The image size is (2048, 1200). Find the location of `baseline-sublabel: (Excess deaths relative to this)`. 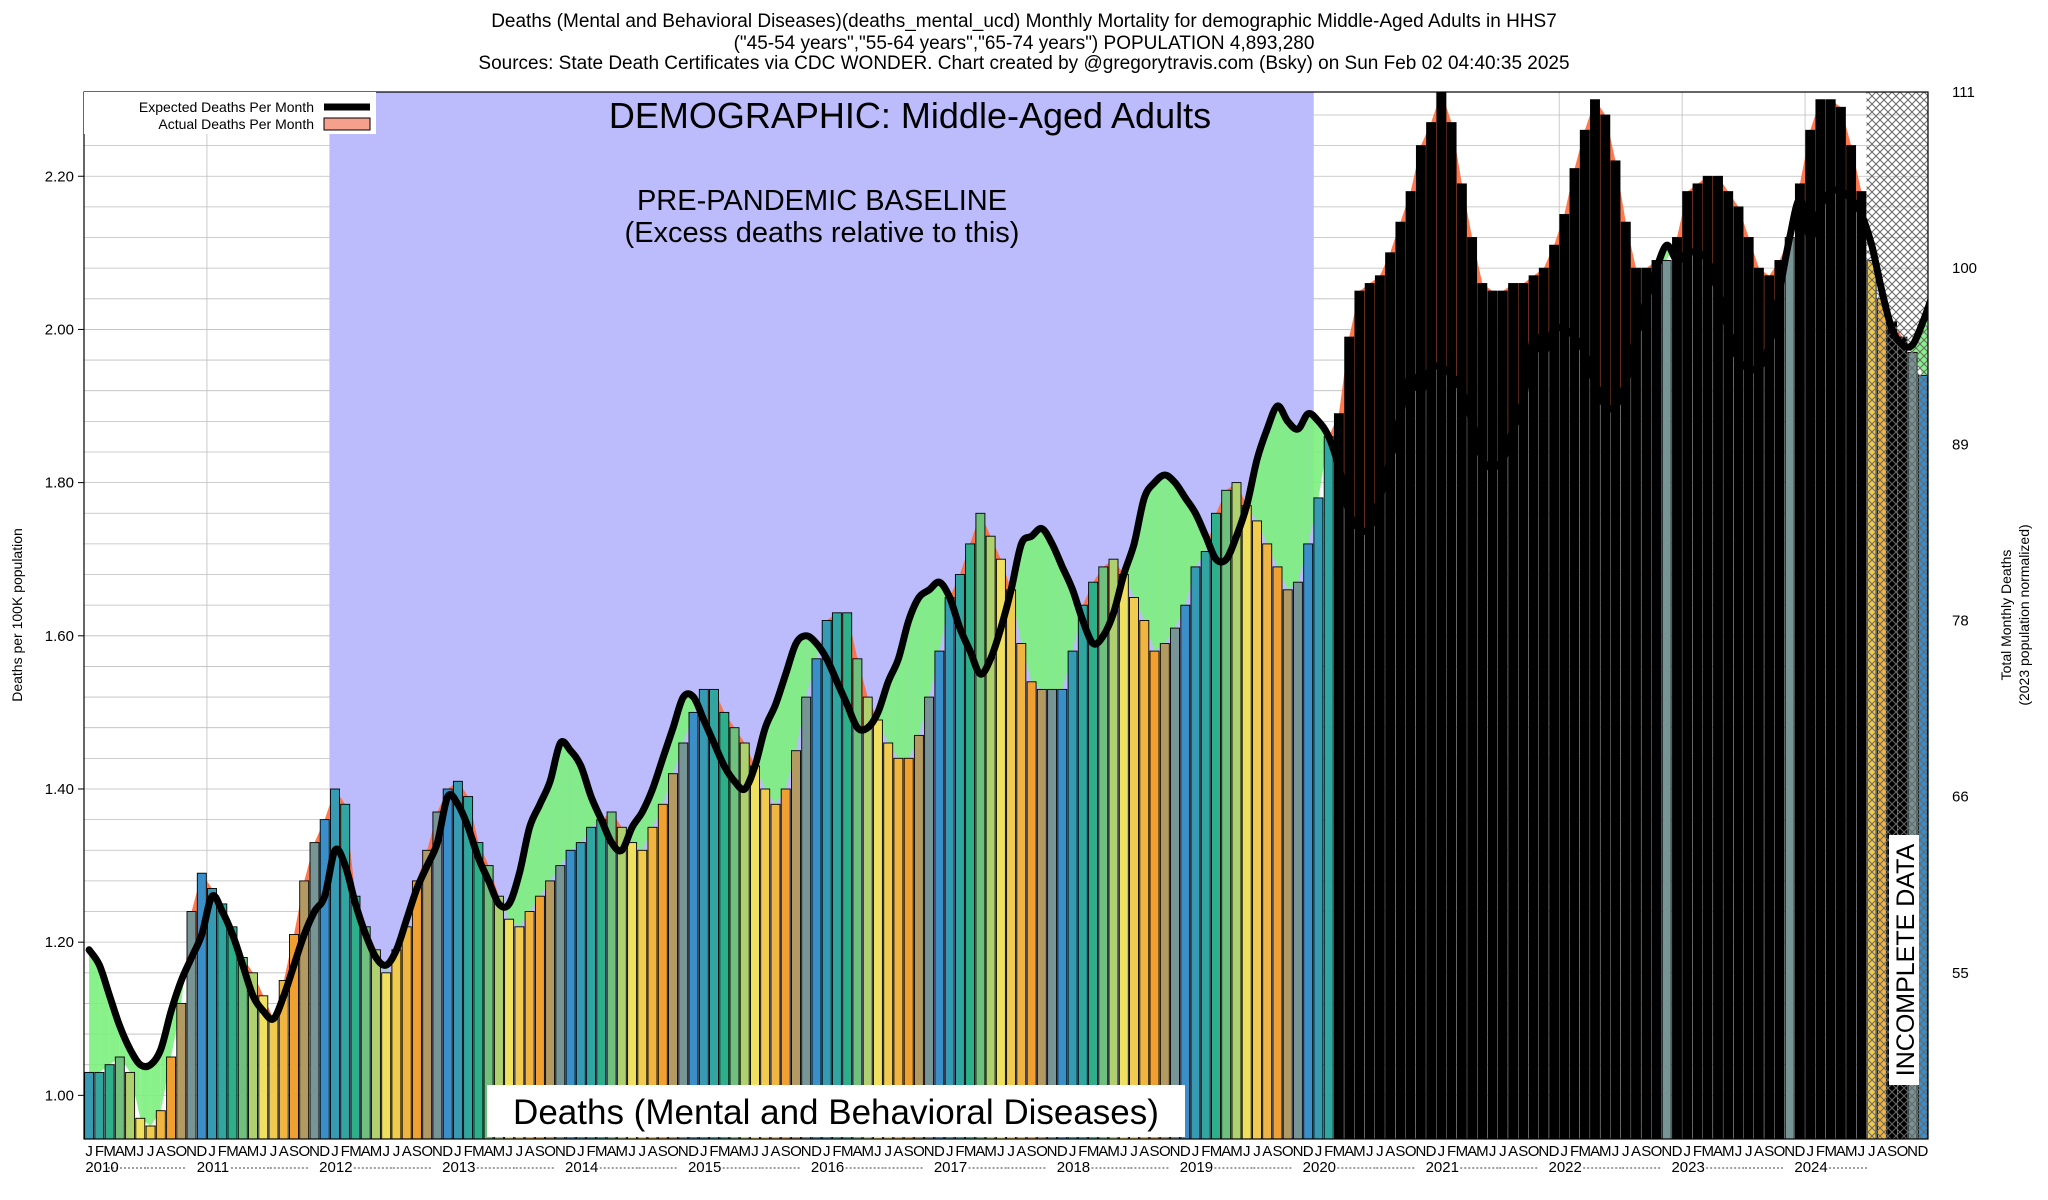

baseline-sublabel: (Excess deaths relative to this) is located at coordinates (822, 233).